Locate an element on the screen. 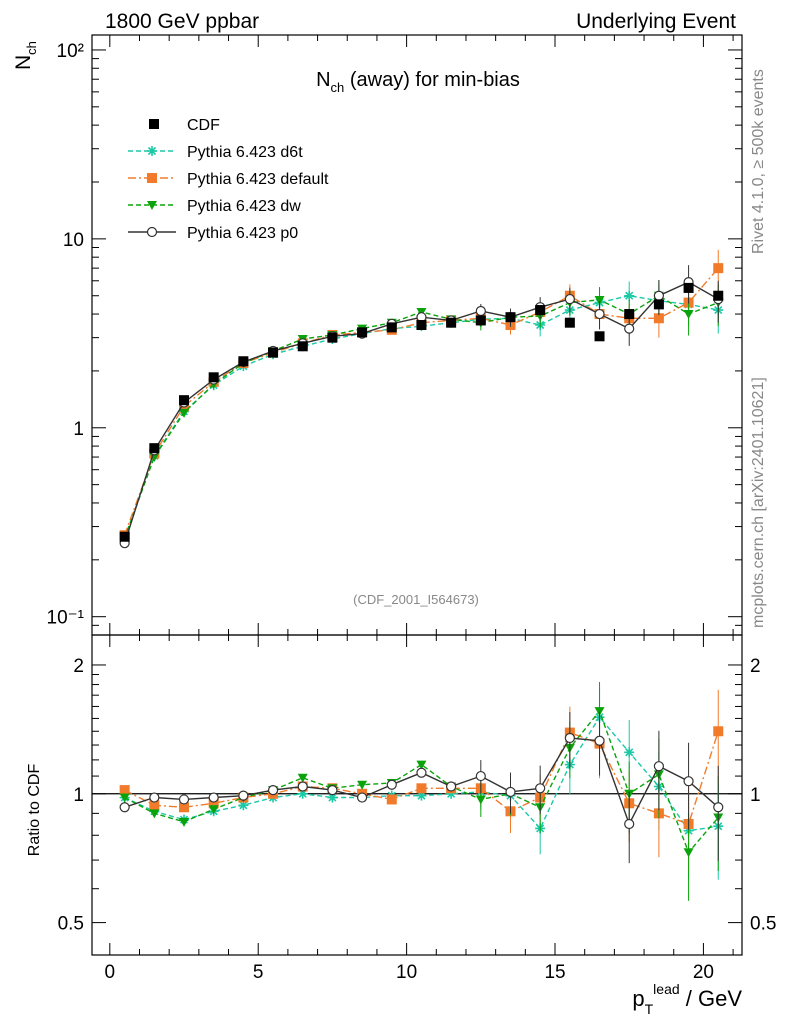 Image resolution: width=786 pixels, height=1024 pixels. x-tick-label: 20 is located at coordinates (703, 972).